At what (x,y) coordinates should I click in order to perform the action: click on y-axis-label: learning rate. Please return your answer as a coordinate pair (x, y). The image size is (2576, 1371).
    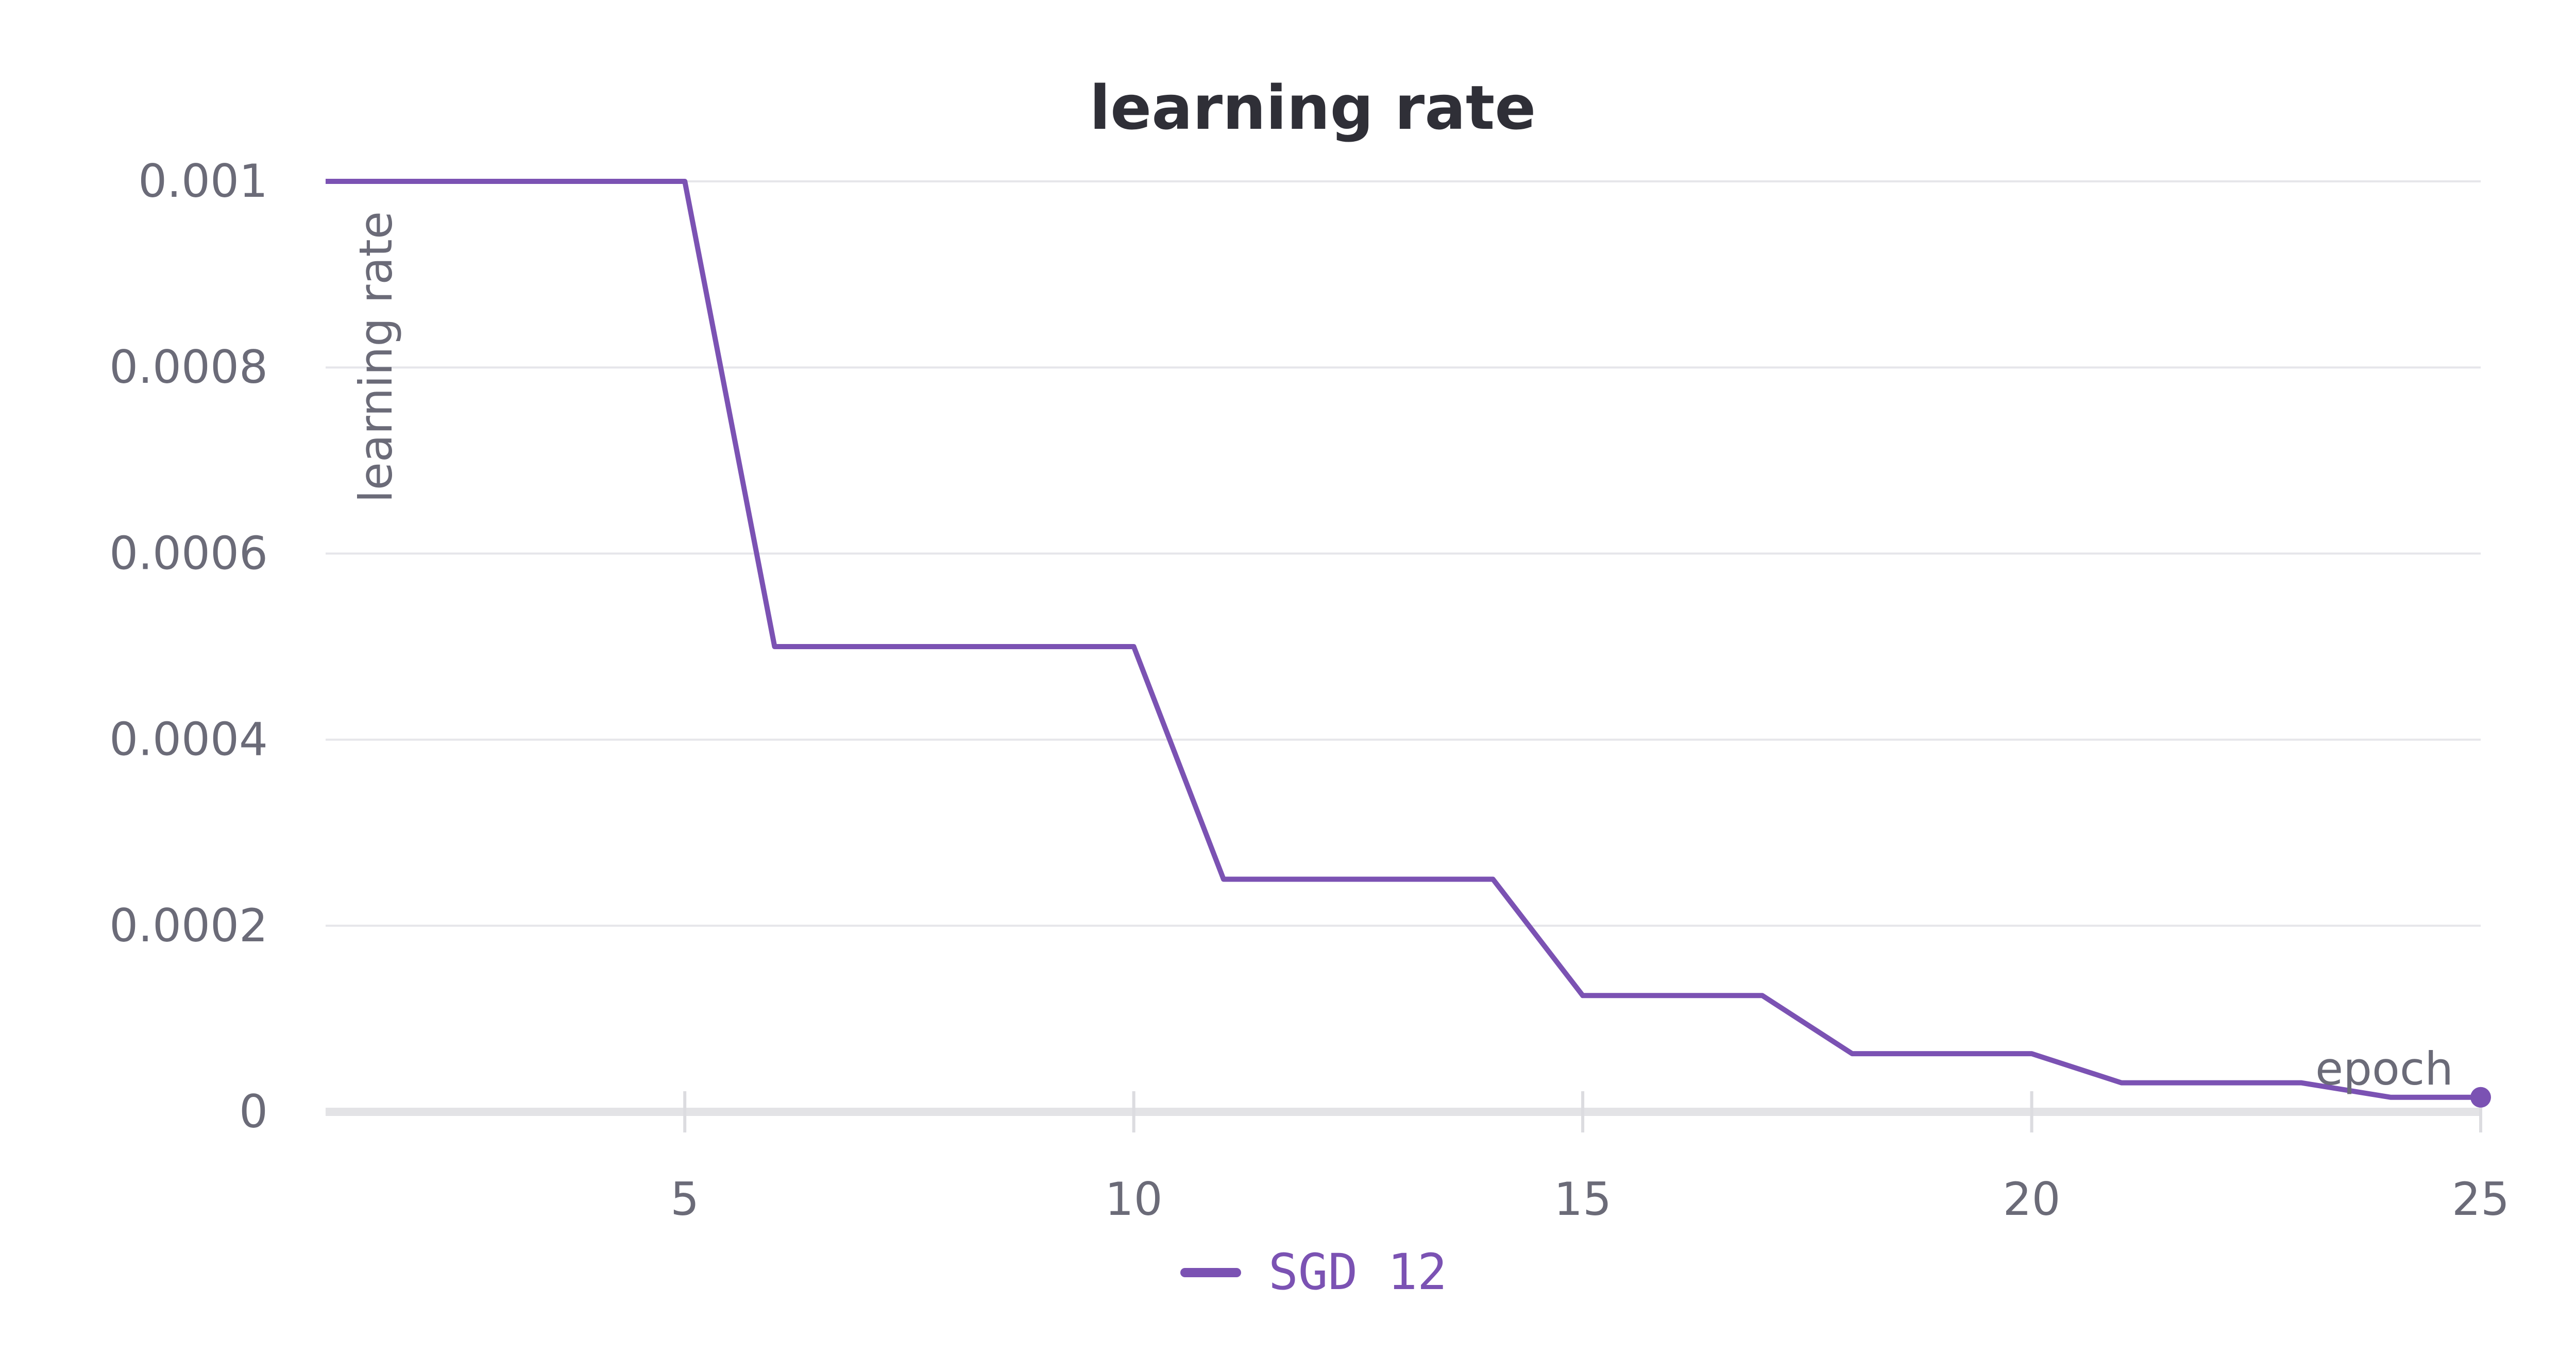
    Looking at the image, I should click on (376, 357).